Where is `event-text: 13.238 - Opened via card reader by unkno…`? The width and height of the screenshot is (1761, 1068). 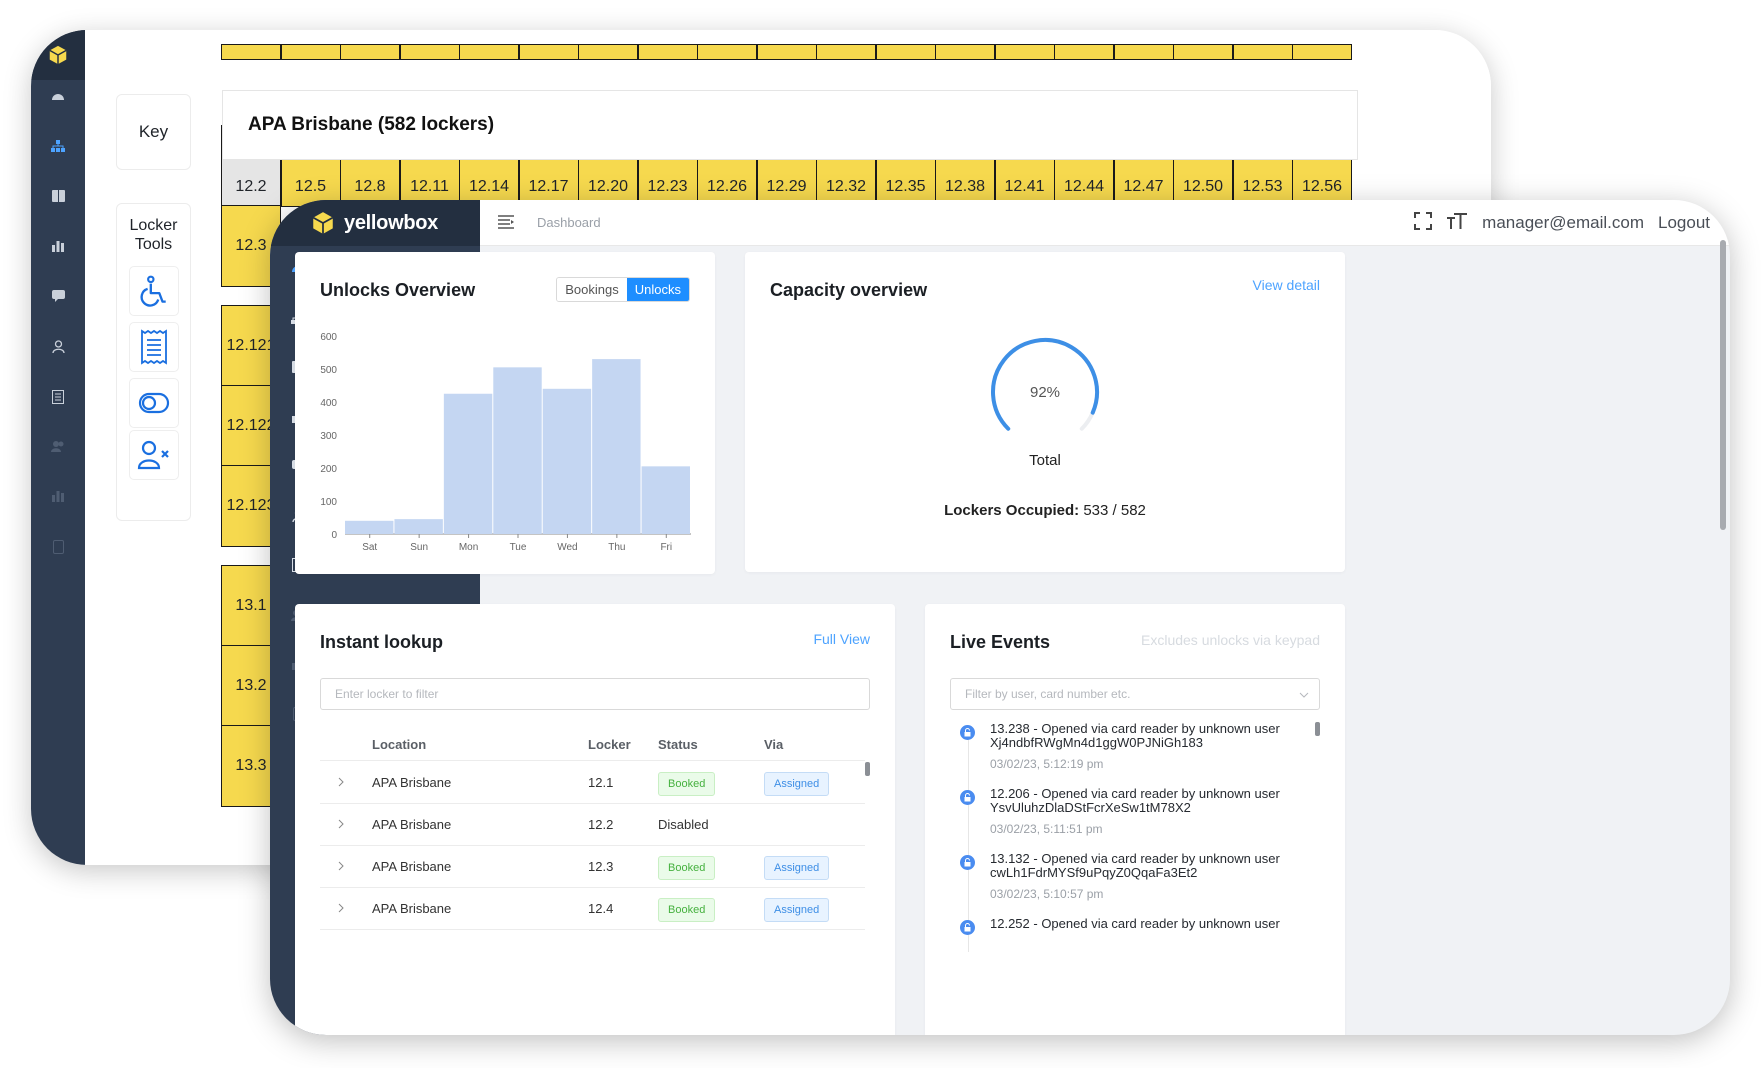 event-text: 13.238 - Opened via card reader by unkno… is located at coordinates (1135, 735).